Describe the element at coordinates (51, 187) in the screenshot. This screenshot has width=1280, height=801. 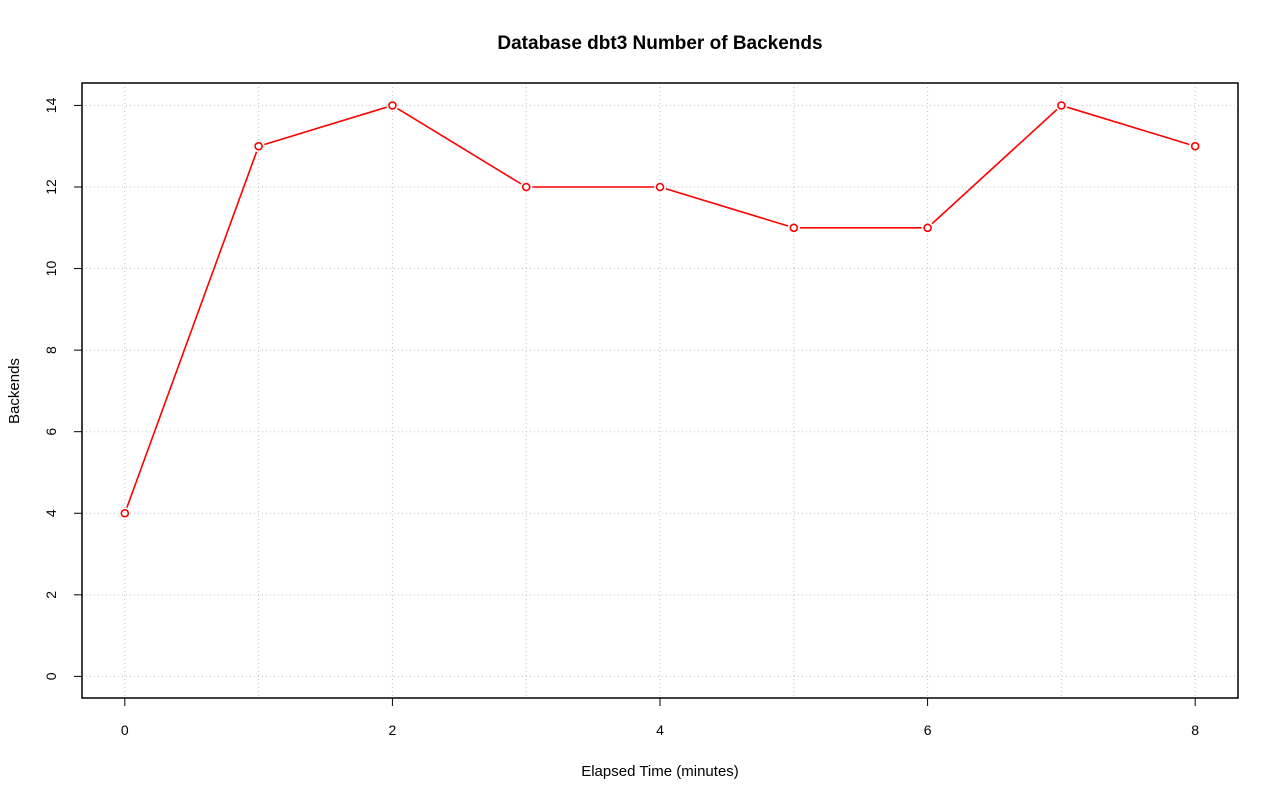
I see `y-tick-label: 12` at that location.